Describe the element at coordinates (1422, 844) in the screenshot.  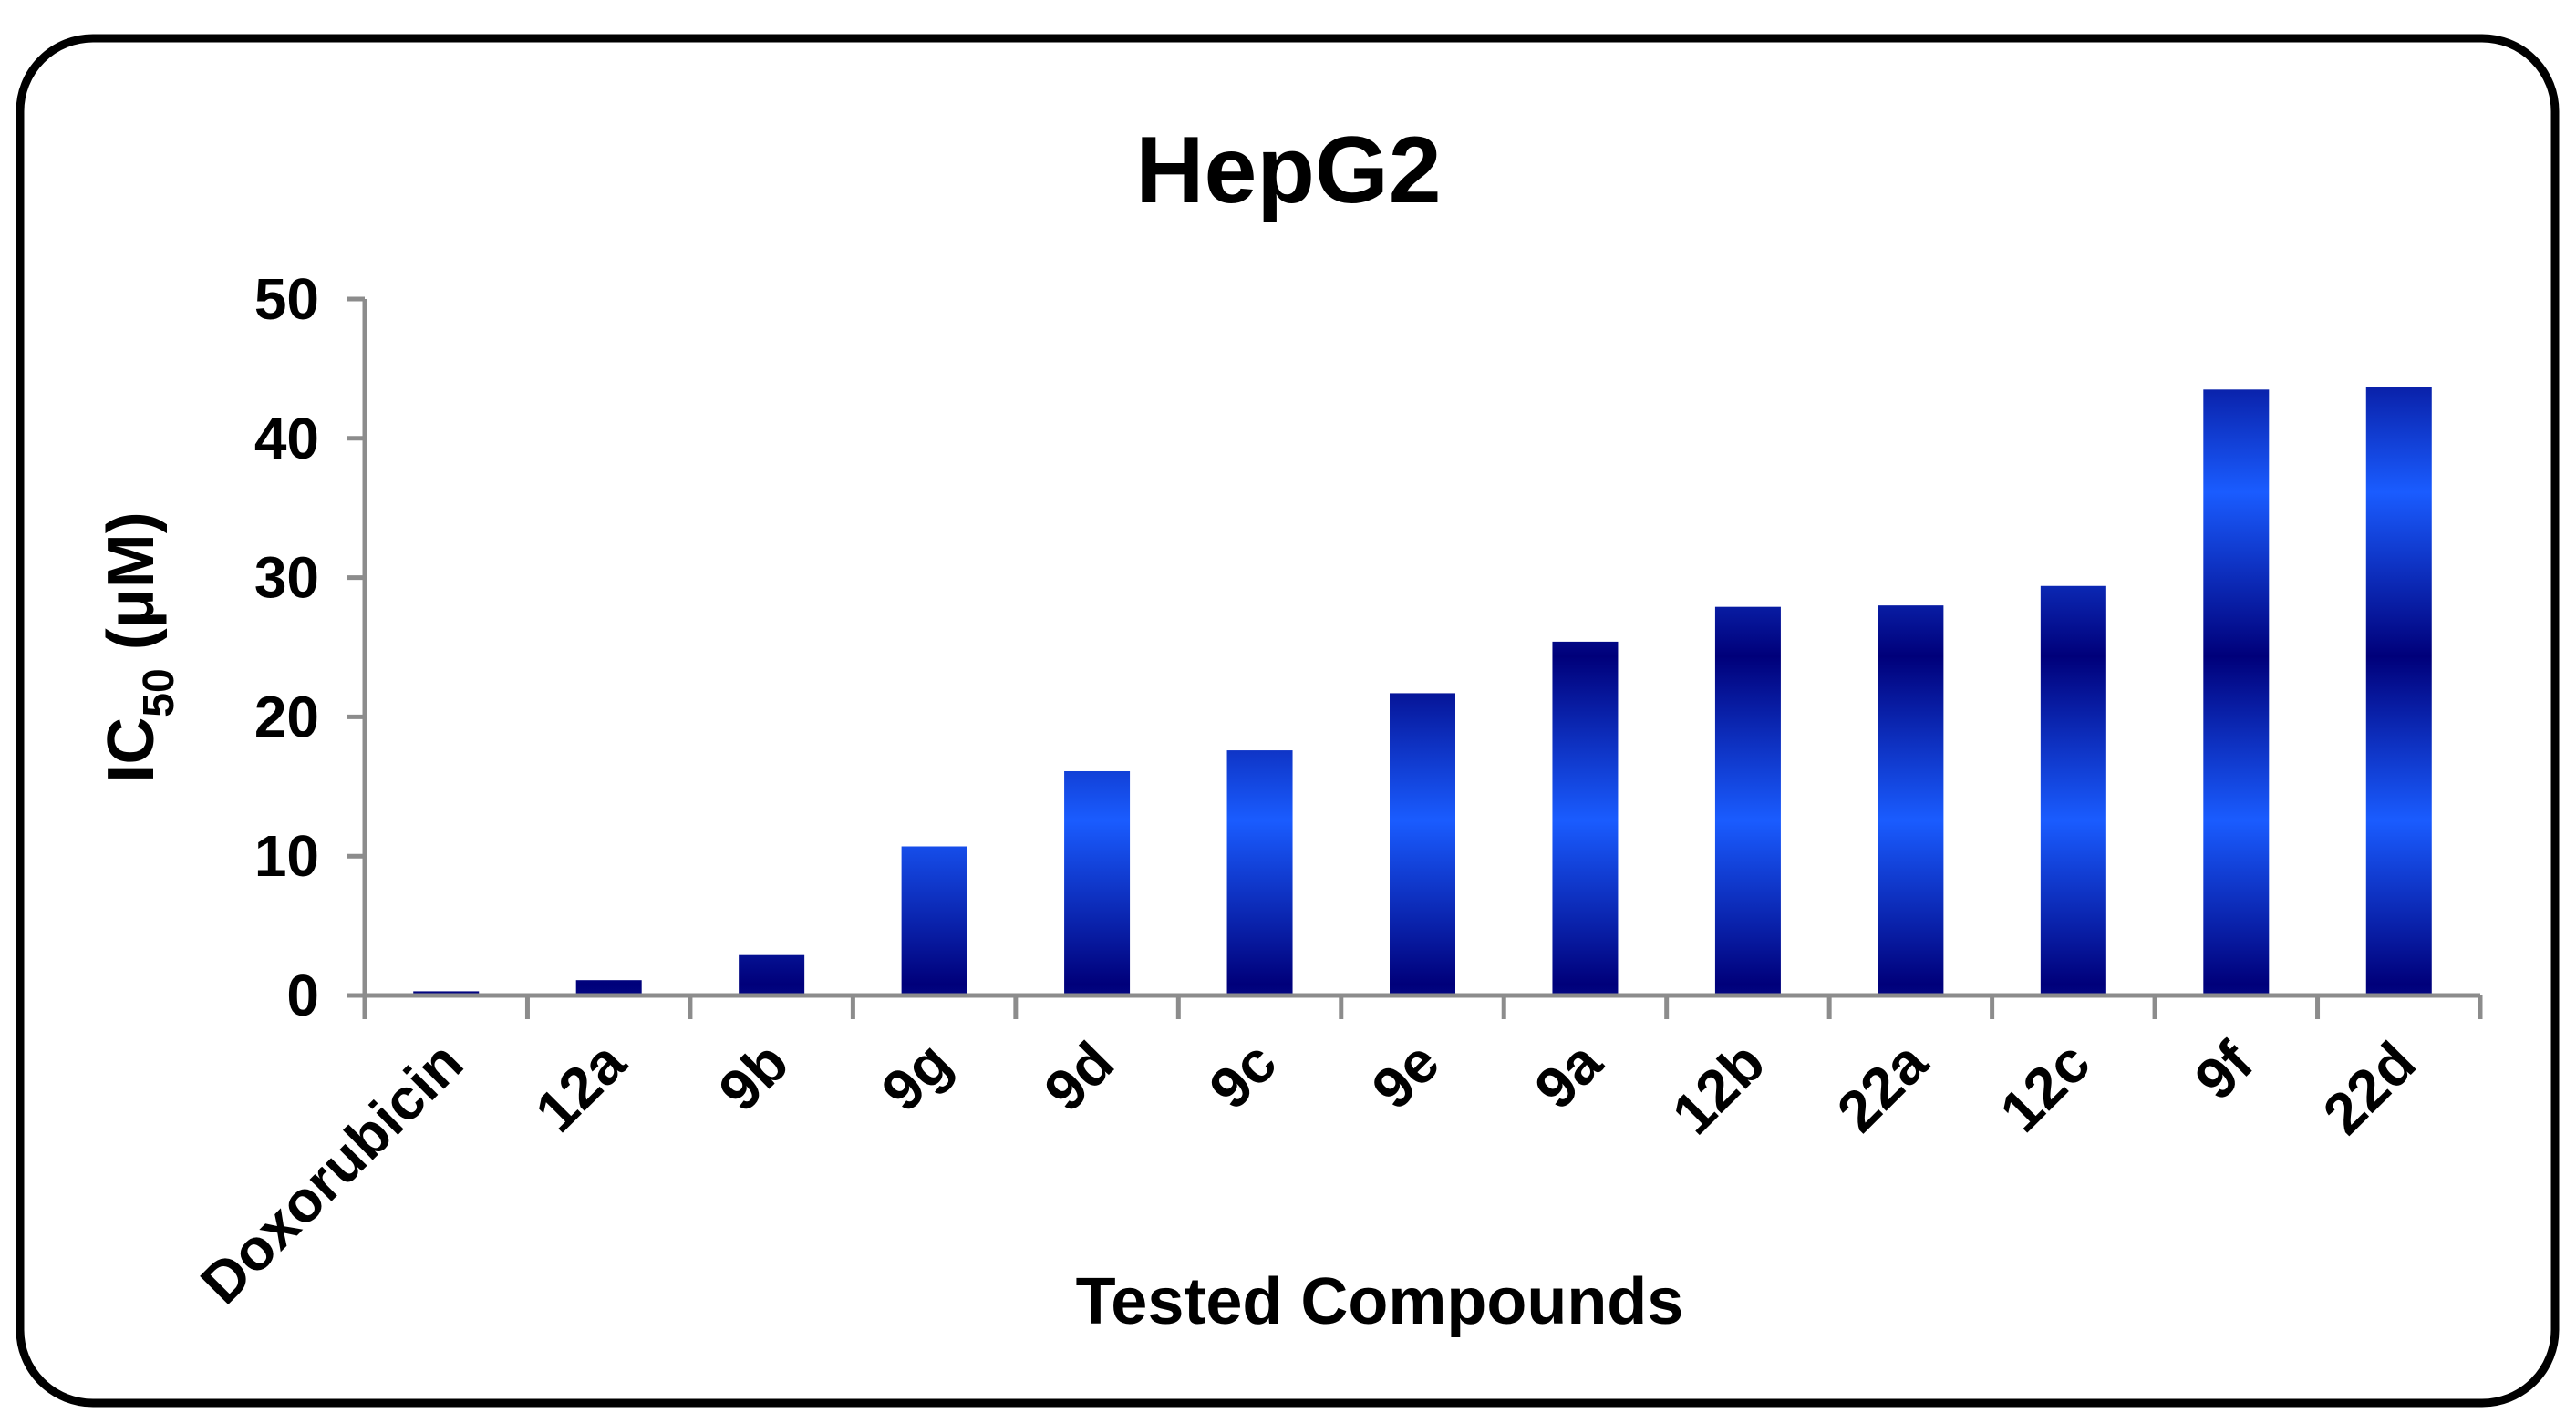
I see `bar-9e` at that location.